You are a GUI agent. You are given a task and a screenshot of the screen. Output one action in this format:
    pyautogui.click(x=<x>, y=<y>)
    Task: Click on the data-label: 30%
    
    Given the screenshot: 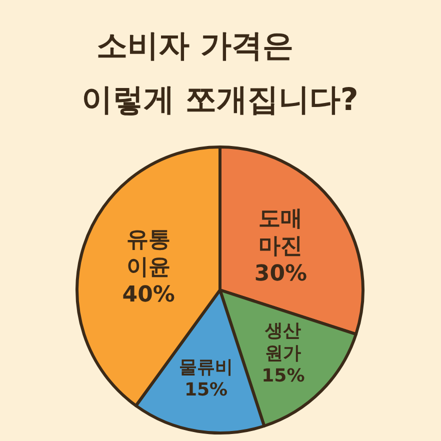 What is the action you would take?
    pyautogui.click(x=281, y=273)
    